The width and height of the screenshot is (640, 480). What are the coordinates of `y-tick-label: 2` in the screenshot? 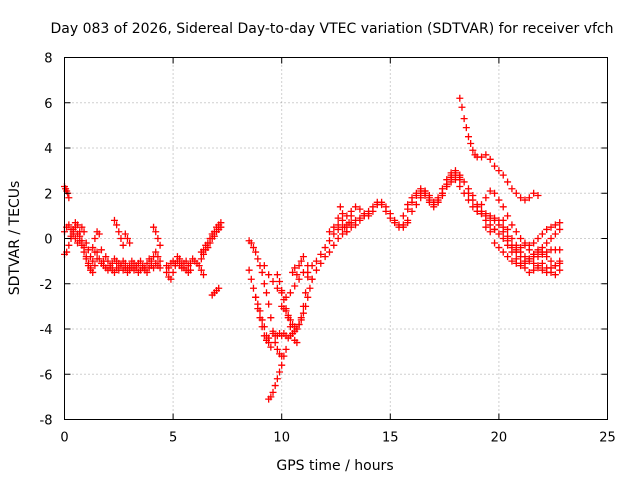 It's located at (48, 194).